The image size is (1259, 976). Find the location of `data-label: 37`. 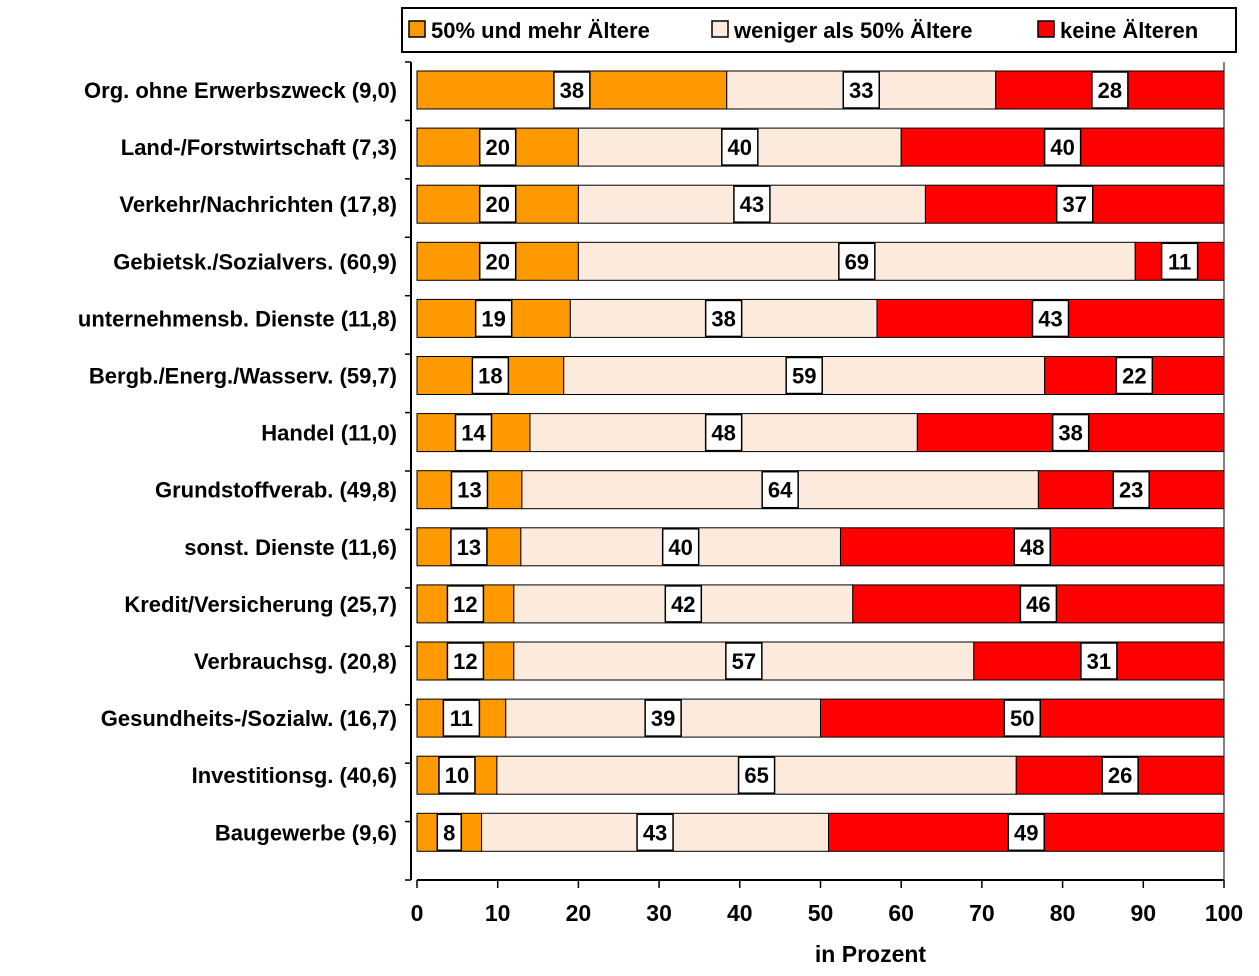

data-label: 37 is located at coordinates (1074, 204).